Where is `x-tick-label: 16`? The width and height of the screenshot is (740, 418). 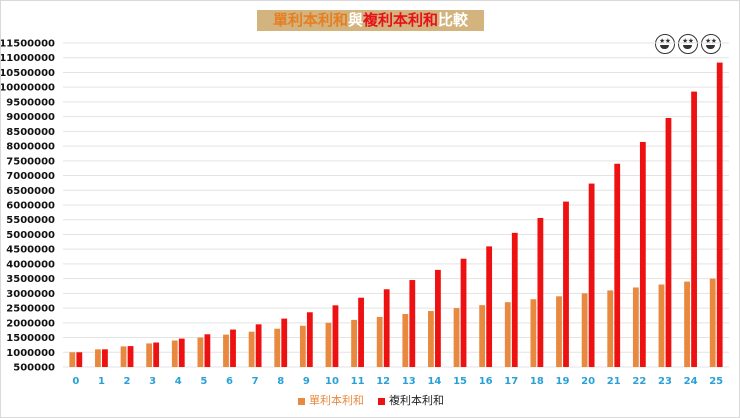 x-tick-label: 16 is located at coordinates (486, 381).